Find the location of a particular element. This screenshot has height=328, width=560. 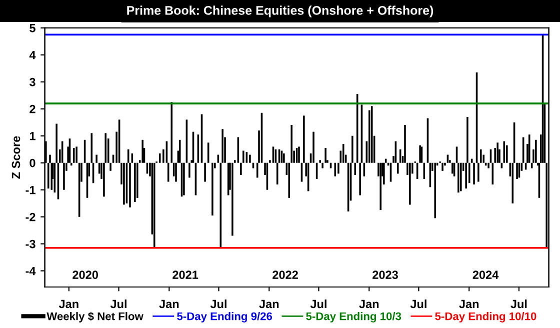

x2-tick-label: 2020 is located at coordinates (85, 275).